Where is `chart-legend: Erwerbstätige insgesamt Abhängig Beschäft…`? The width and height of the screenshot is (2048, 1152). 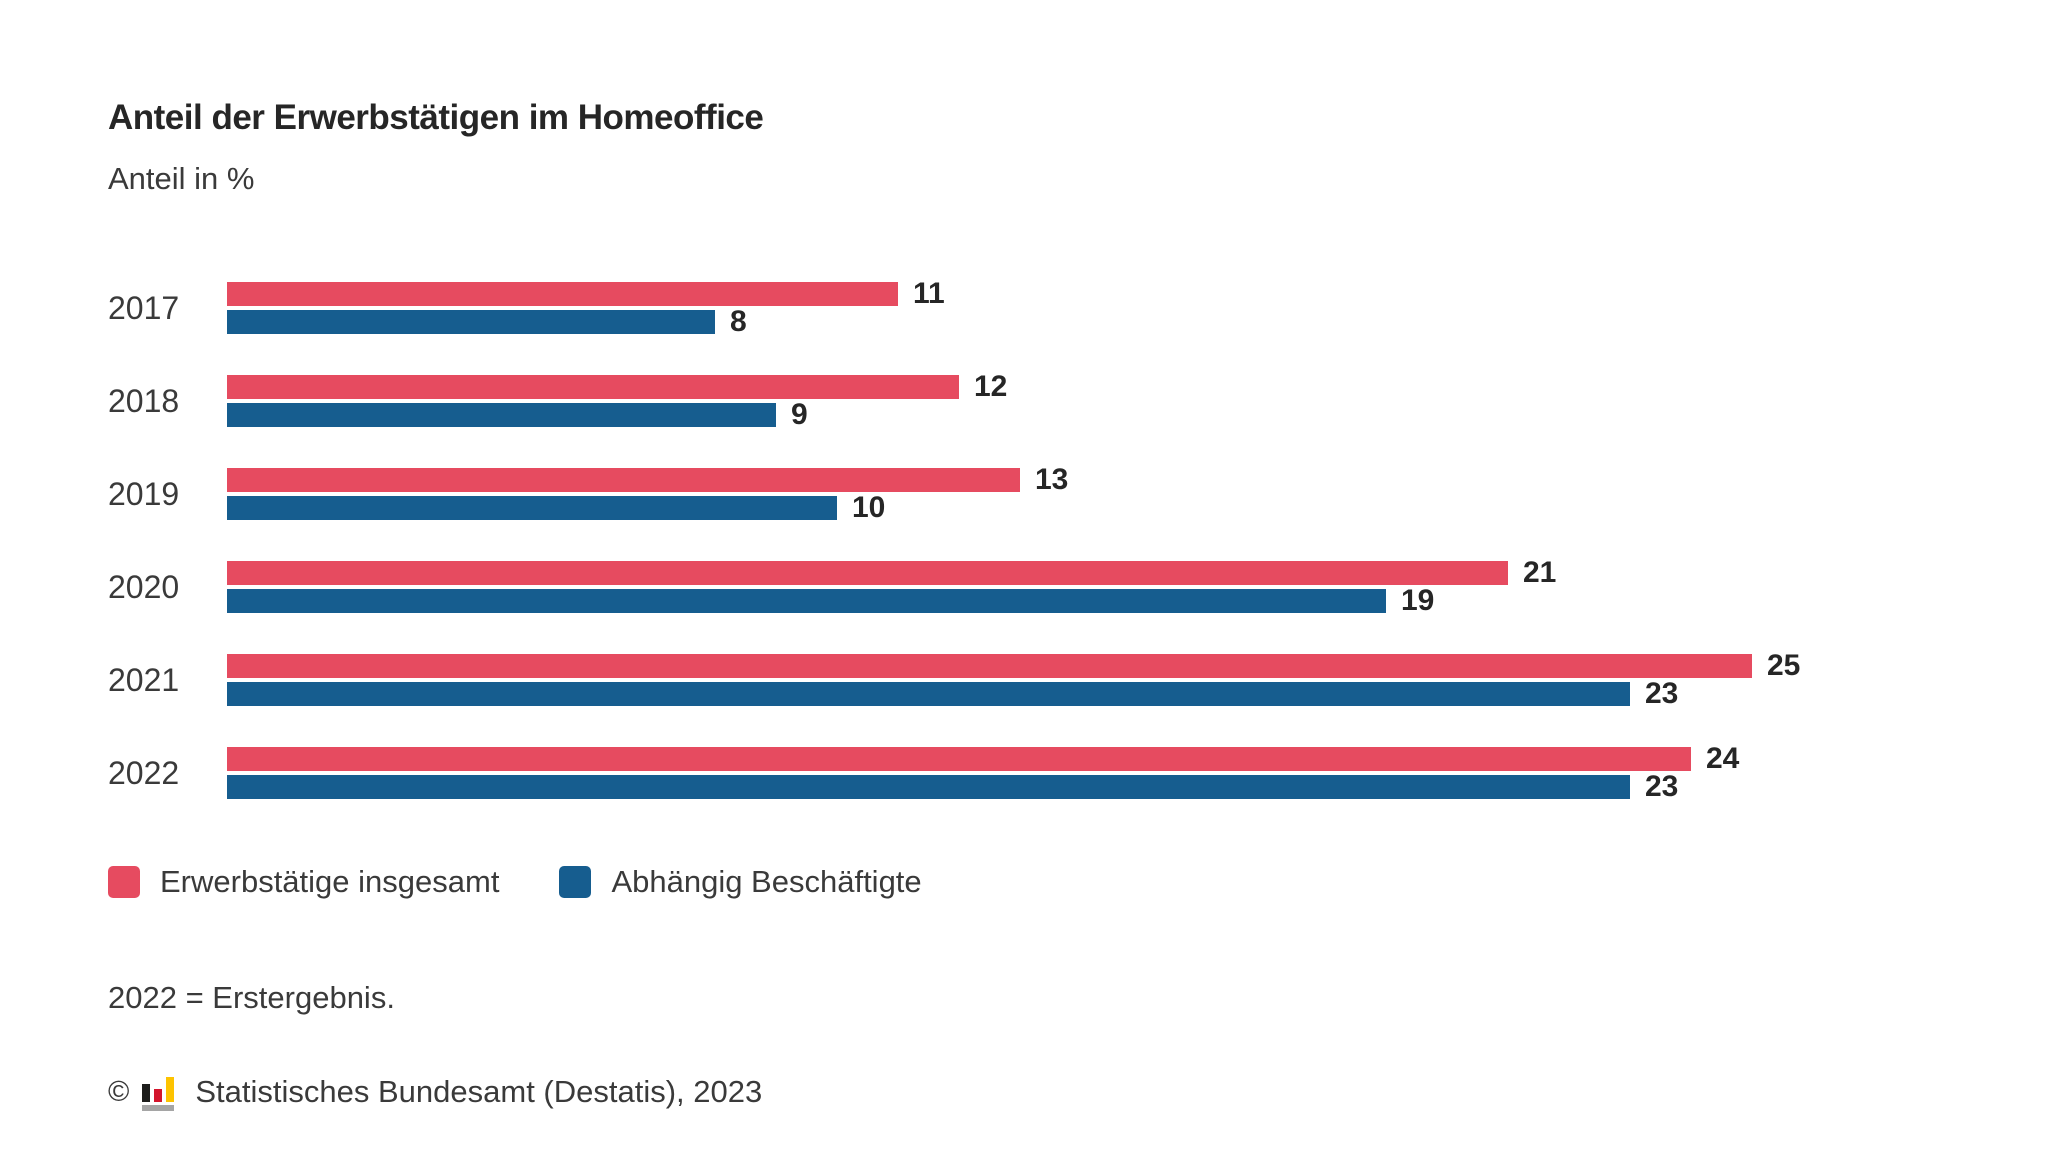 chart-legend: Erwerbstätige insgesamt Abhängig Beschäft… is located at coordinates (515, 882).